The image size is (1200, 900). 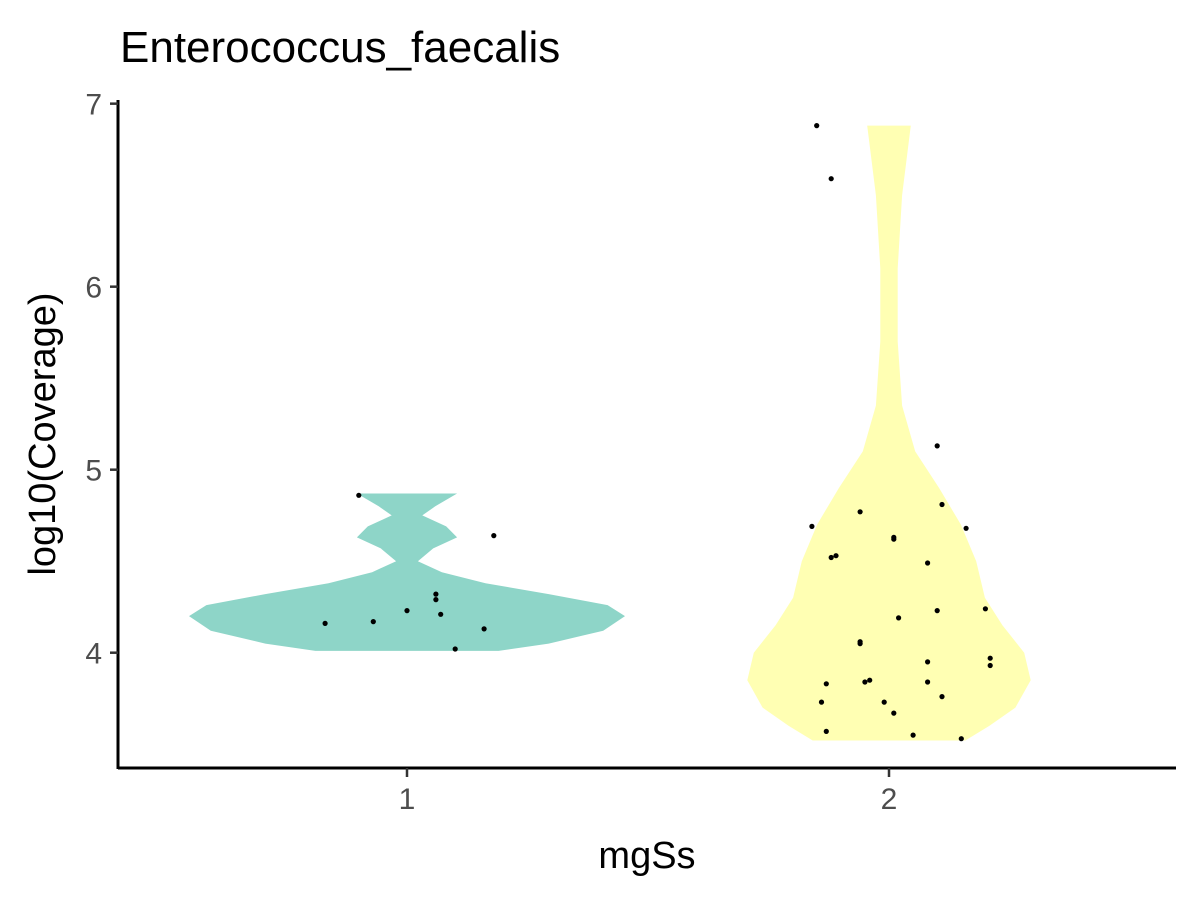 What do you see at coordinates (340, 47) in the screenshot?
I see `chart-title: Enterococcus_faecalis` at bounding box center [340, 47].